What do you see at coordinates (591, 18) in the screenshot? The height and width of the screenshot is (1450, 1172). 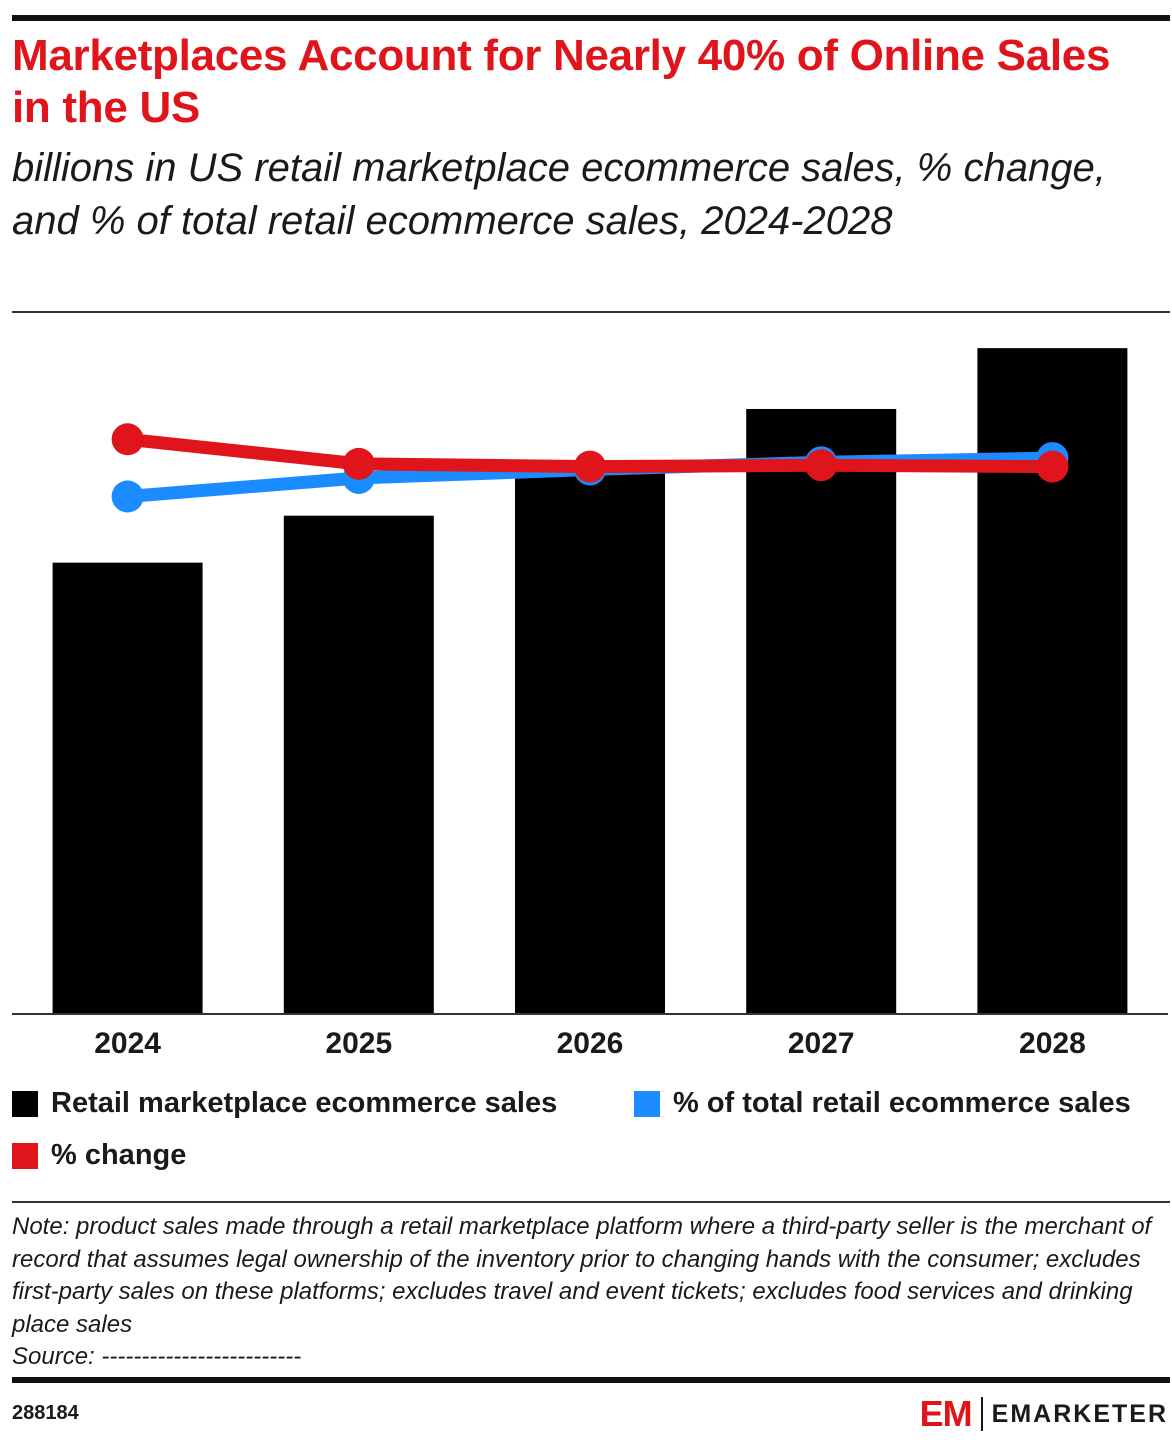 I see `top-rule` at bounding box center [591, 18].